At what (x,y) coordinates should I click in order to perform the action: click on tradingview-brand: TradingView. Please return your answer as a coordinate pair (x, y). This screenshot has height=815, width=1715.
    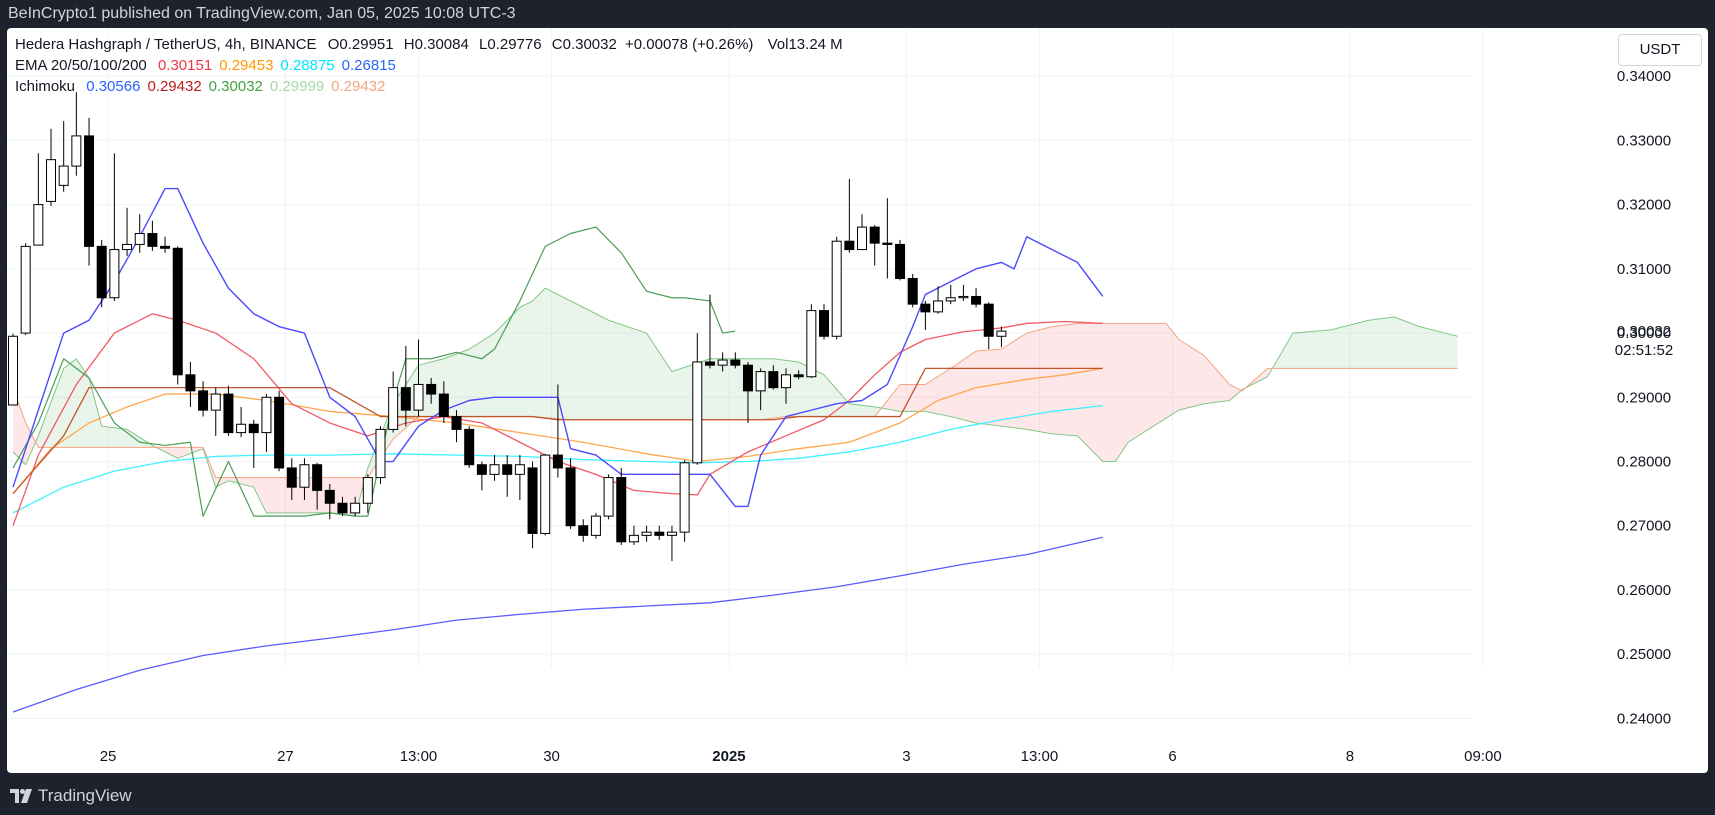
    Looking at the image, I should click on (85, 795).